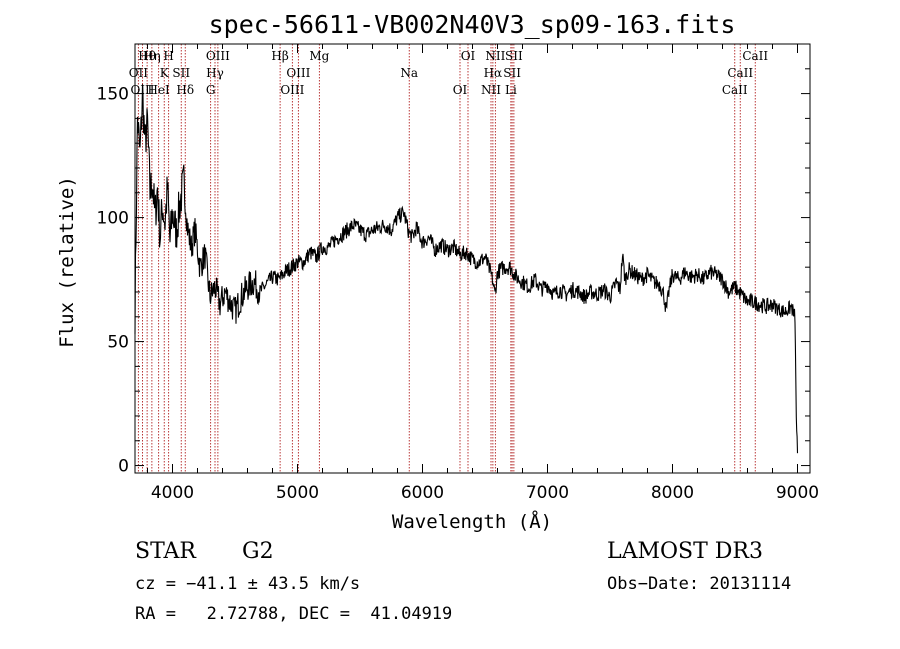  Describe the element at coordinates (493, 73) in the screenshot. I see `spectral-line-label: Hα` at that location.